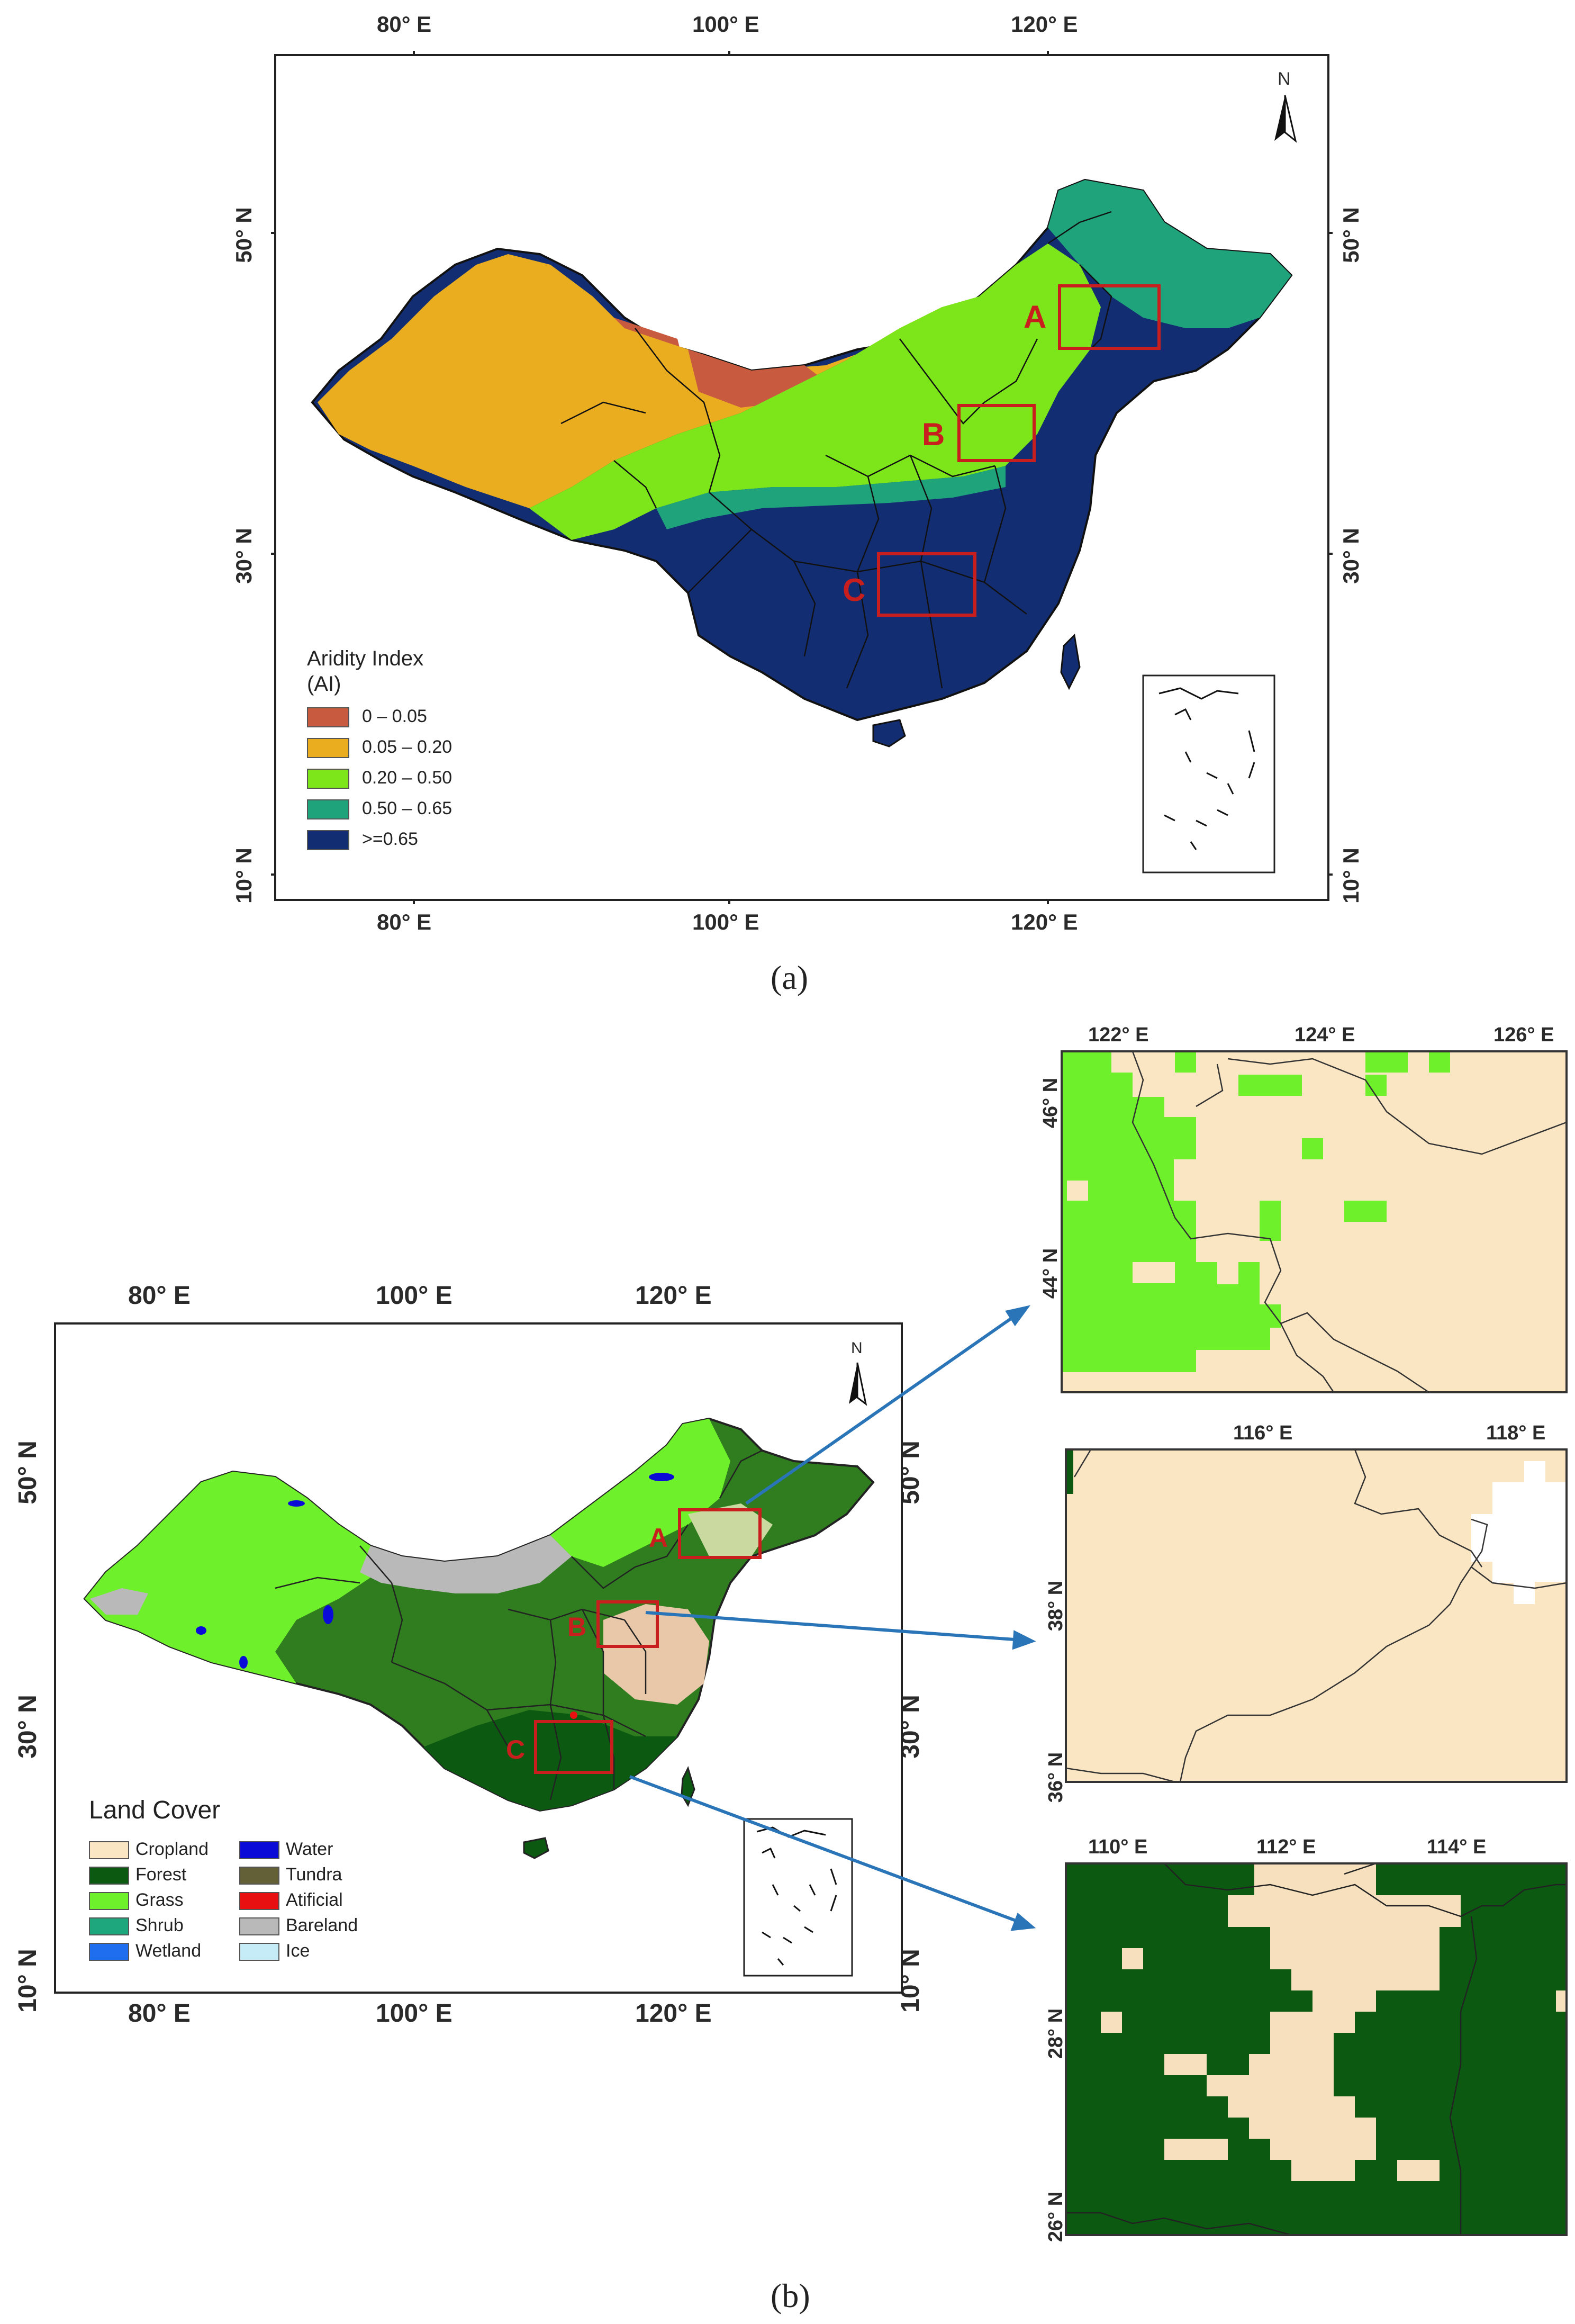 The width and height of the screenshot is (1575, 2324). What do you see at coordinates (259, 1952) in the screenshot?
I see `b-legend-swatch-ice` at bounding box center [259, 1952].